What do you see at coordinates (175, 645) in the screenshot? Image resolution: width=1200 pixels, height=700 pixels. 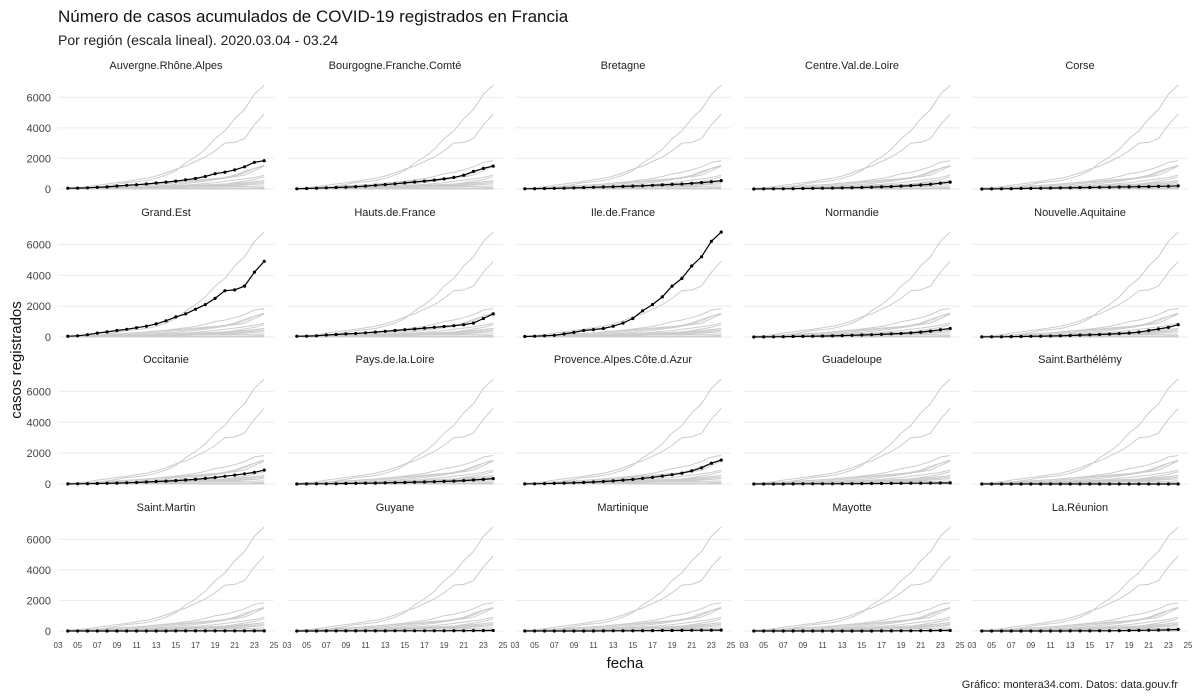 I see `x-tick-label: 15` at bounding box center [175, 645].